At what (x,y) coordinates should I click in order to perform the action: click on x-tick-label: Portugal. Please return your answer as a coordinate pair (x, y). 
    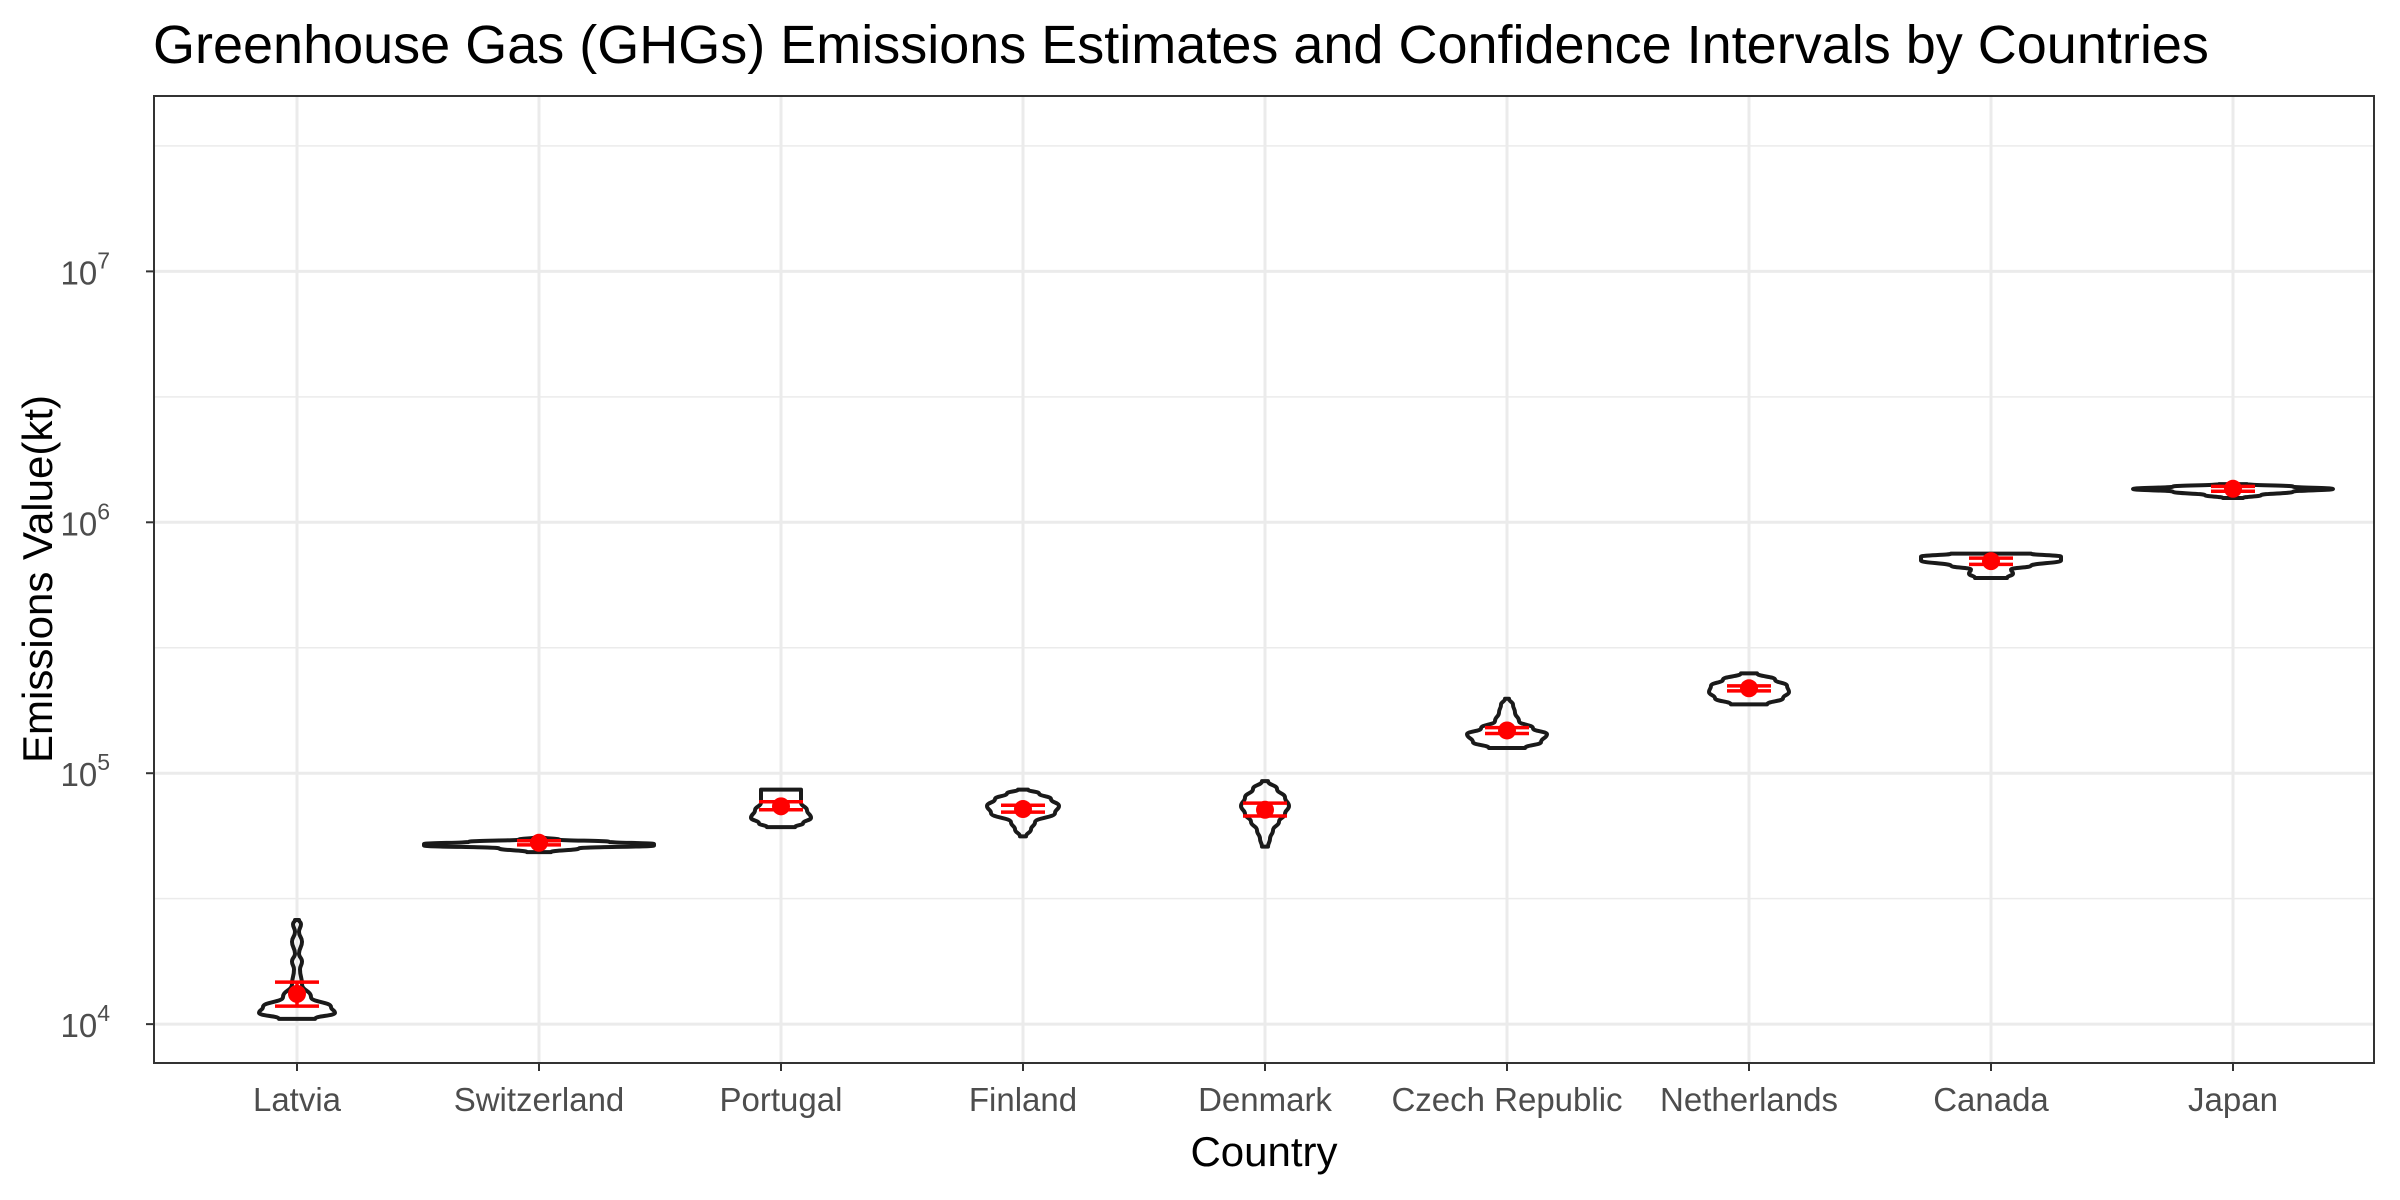
    Looking at the image, I should click on (781, 1099).